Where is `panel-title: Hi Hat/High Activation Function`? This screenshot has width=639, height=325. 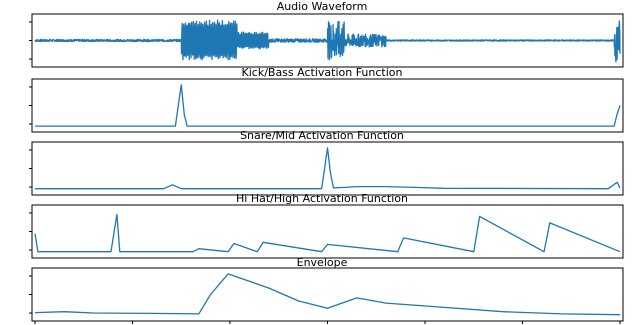
panel-title: Hi Hat/High Activation Function is located at coordinates (322, 198).